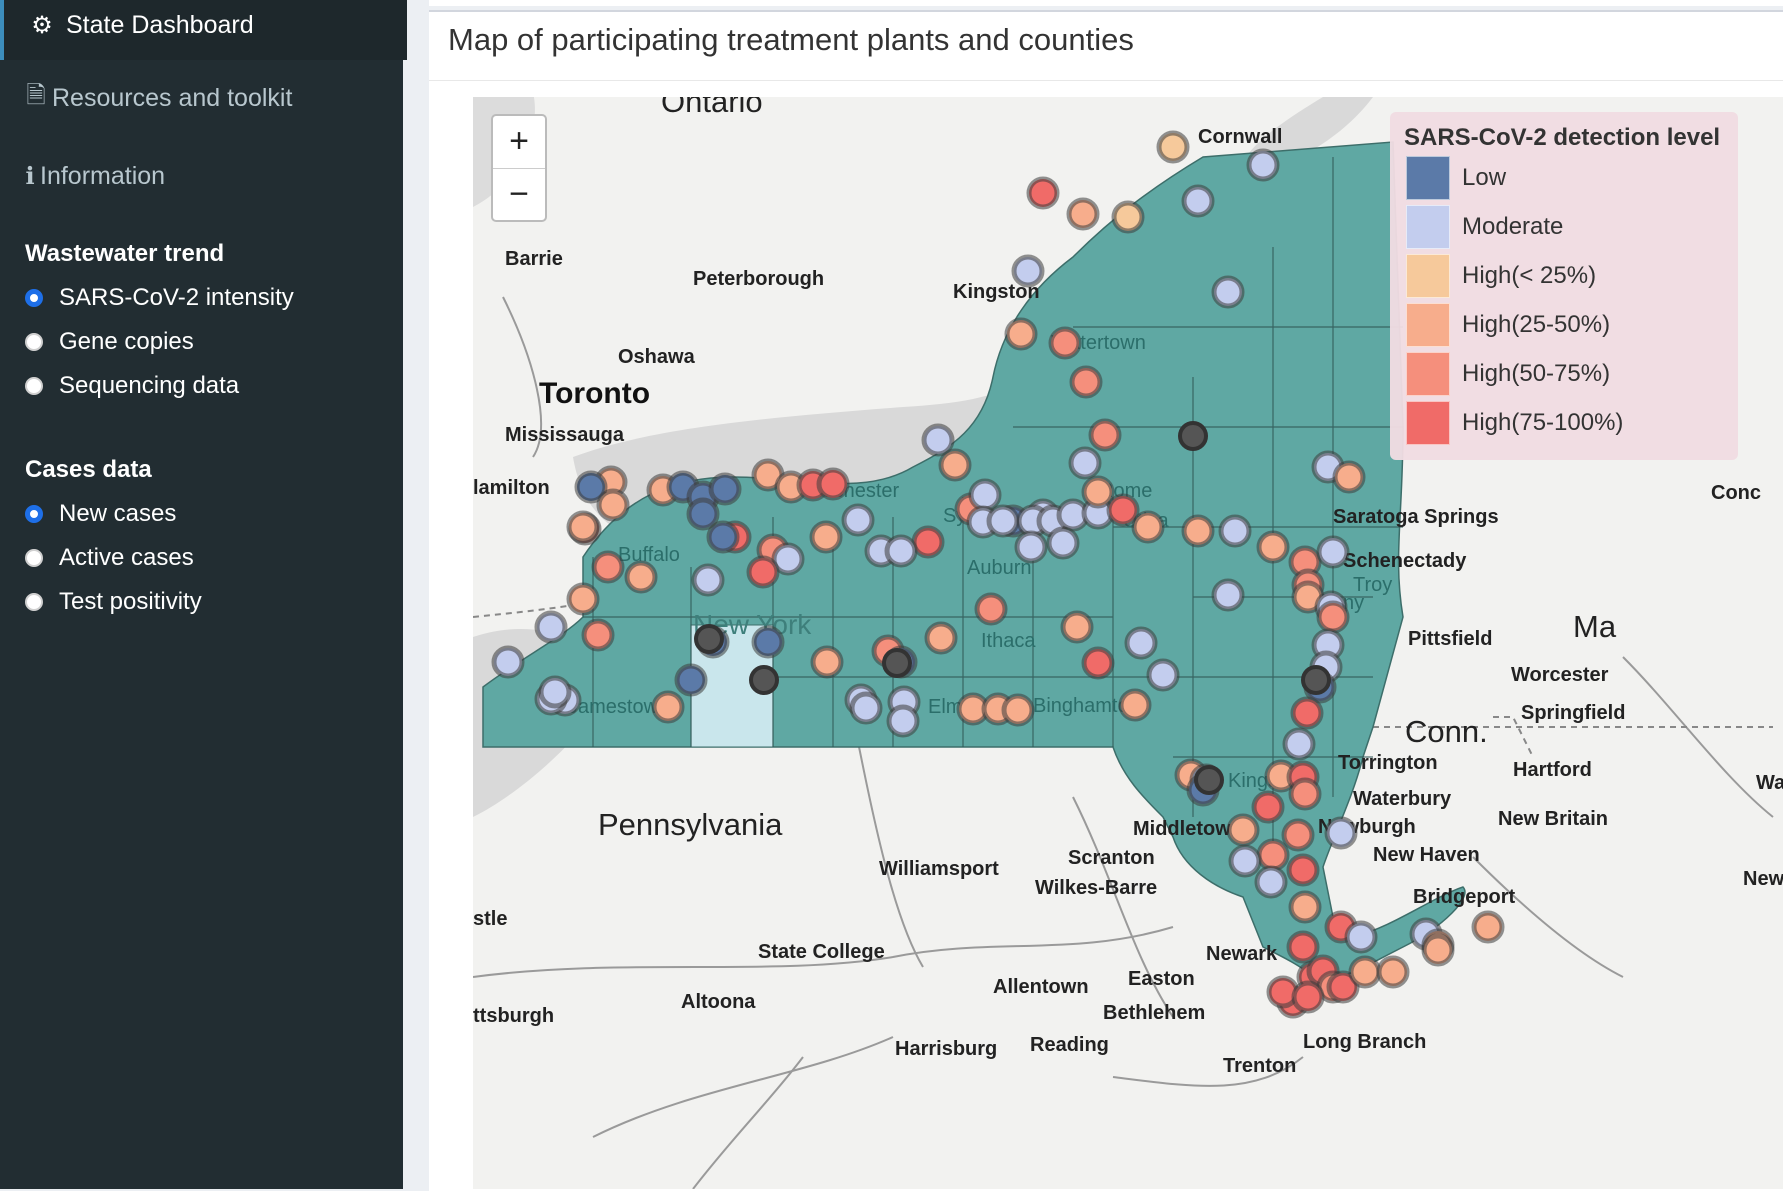  Describe the element at coordinates (100, 514) in the screenshot. I see `radio-new-cases: New cases` at that location.